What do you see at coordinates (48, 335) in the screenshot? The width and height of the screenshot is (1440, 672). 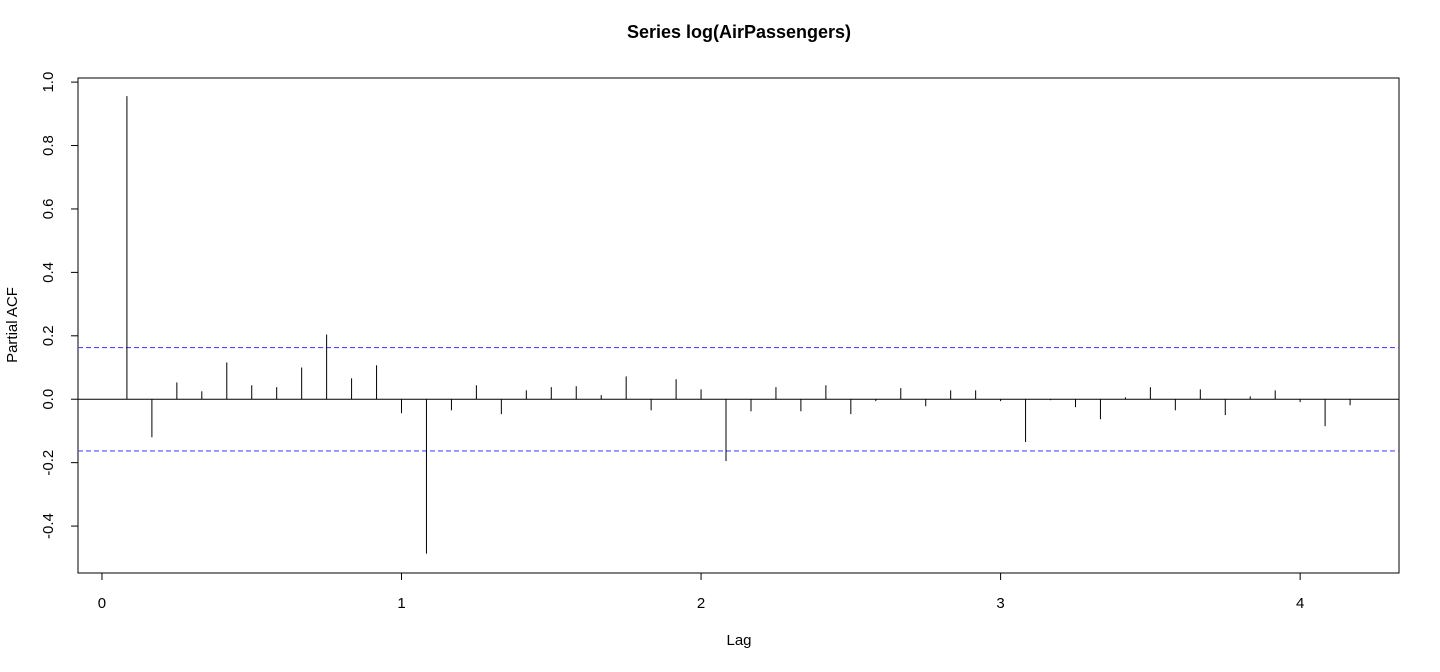 I see `y-tick-label: 0.2` at bounding box center [48, 335].